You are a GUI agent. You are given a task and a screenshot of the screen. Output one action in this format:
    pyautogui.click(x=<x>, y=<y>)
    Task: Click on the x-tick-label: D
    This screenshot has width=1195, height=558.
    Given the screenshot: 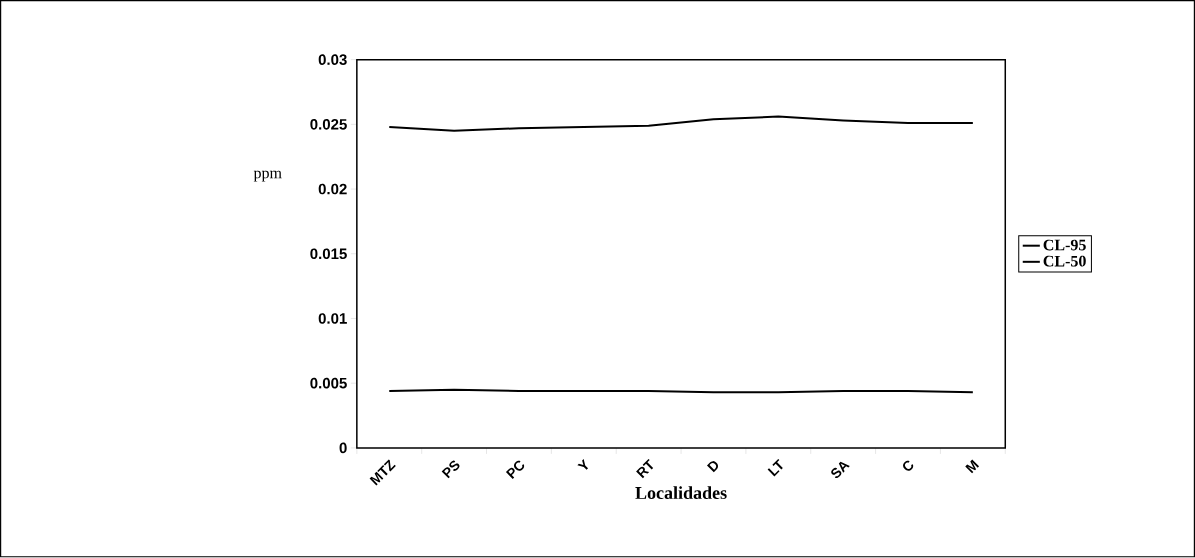 What is the action you would take?
    pyautogui.click(x=712, y=467)
    